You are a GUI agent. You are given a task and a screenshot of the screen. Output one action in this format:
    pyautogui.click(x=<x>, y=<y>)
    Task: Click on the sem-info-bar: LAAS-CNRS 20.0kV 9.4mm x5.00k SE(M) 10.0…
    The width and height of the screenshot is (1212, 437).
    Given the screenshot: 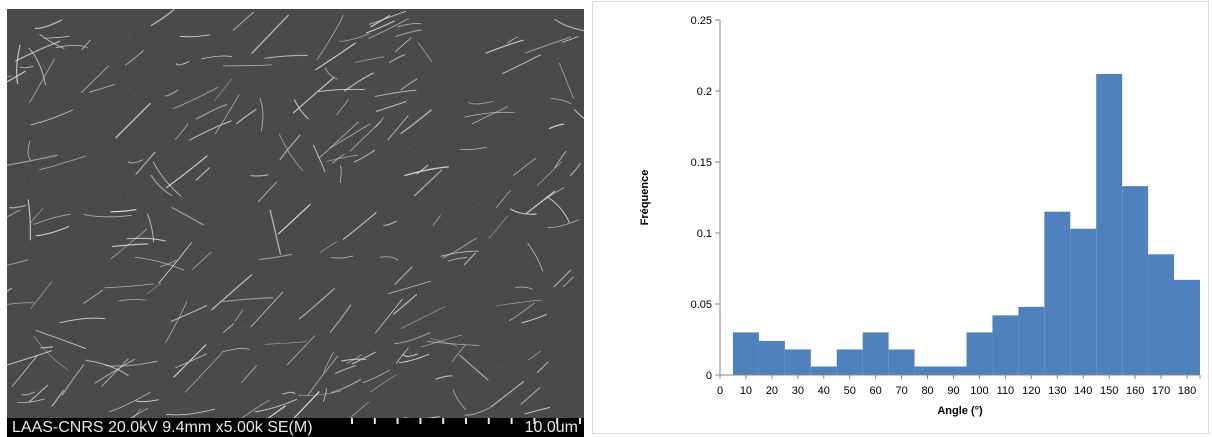 What is the action you would take?
    pyautogui.click(x=295, y=427)
    